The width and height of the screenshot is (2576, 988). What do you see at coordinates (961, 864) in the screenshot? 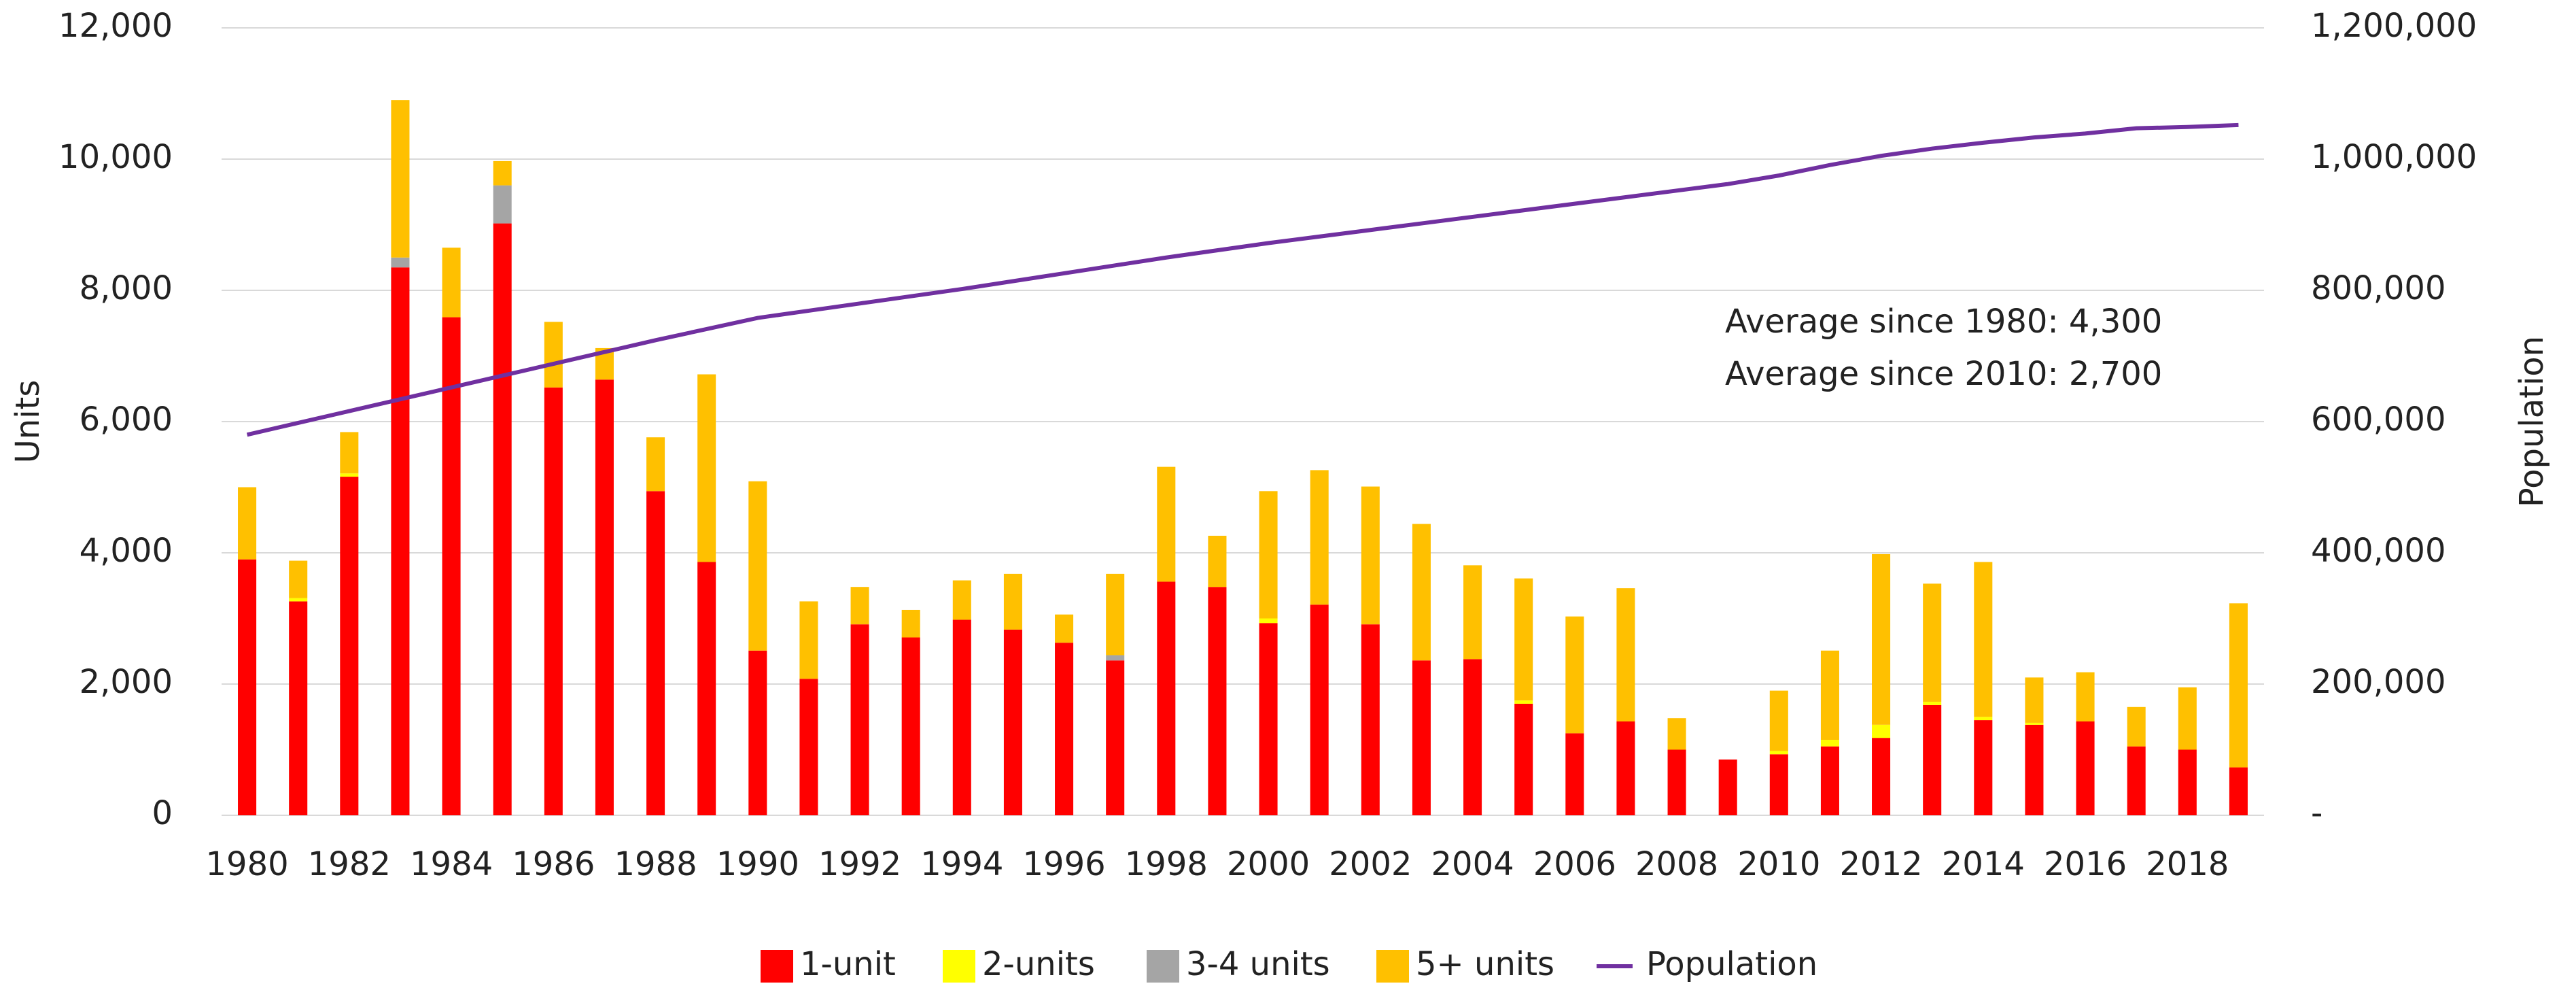
I see `x-tick-label: 1994` at bounding box center [961, 864].